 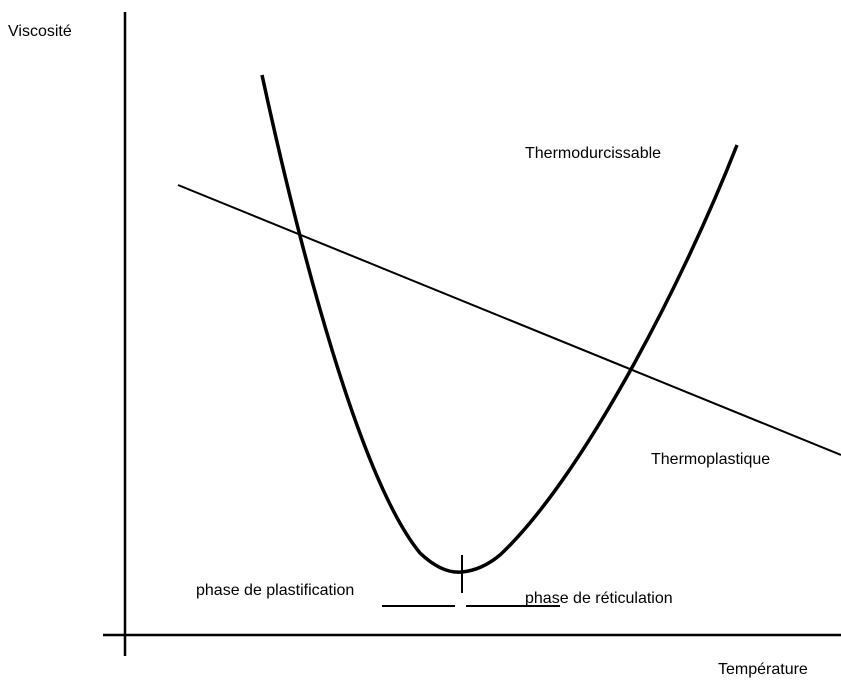 I want to click on x-axis-label: Température, so click(x=763, y=669).